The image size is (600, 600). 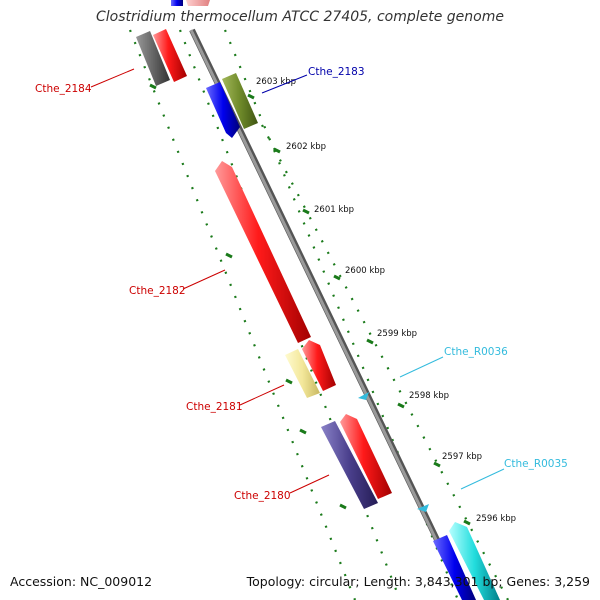 I want to click on feature-cyan-bottom, so click(x=474, y=561).